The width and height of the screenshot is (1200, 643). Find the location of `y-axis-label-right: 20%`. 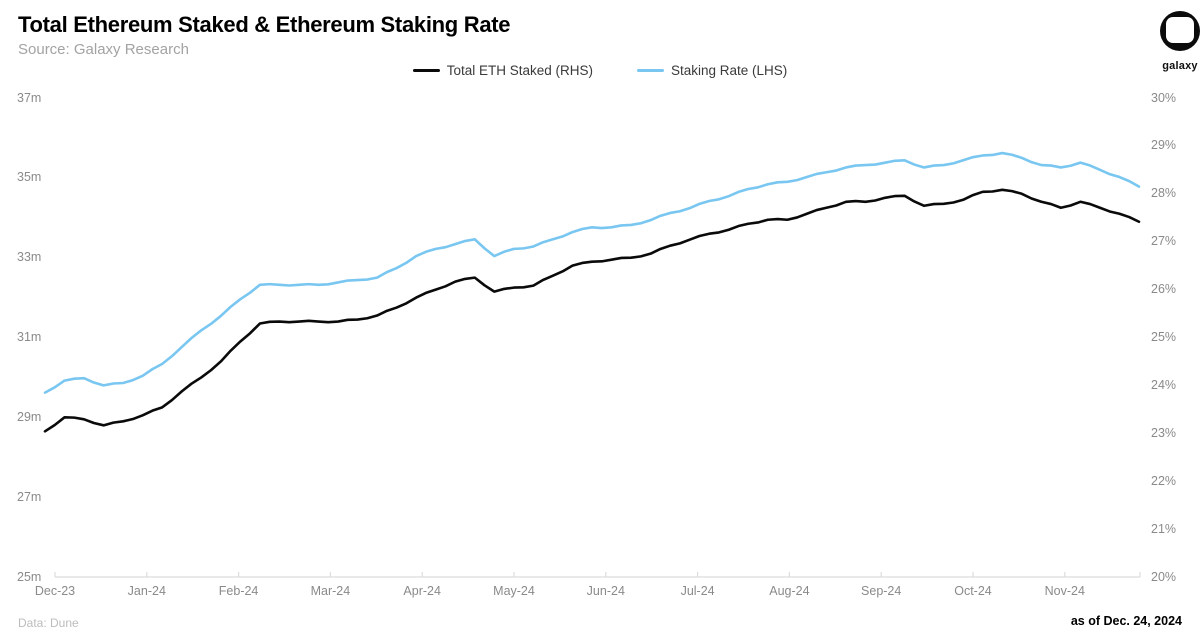

y-axis-label-right: 20% is located at coordinates (1164, 576).